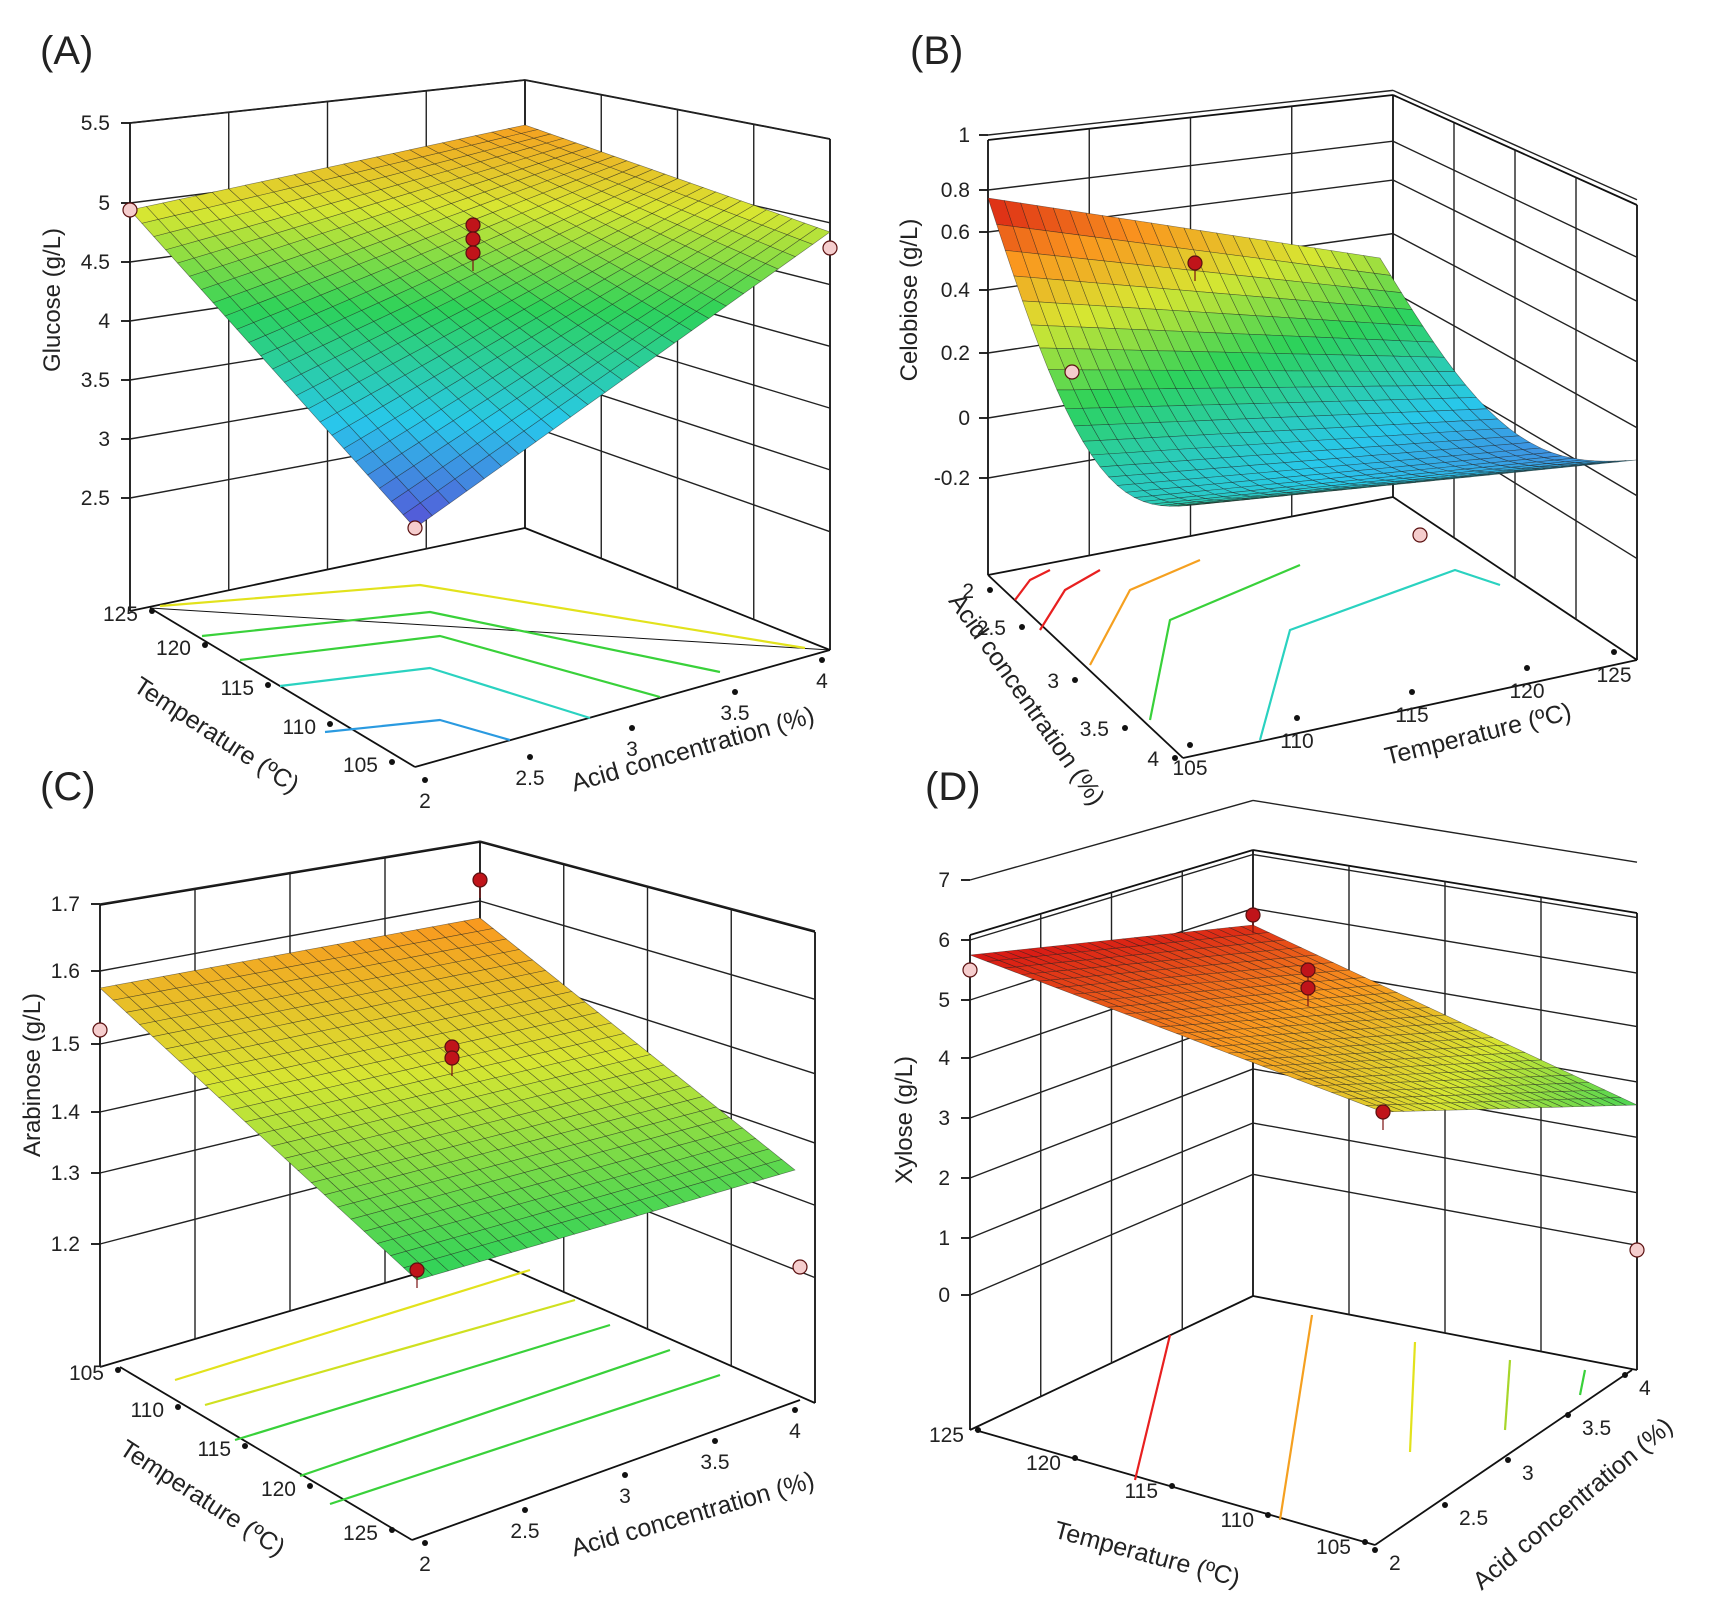 The width and height of the screenshot is (1717, 1606). What do you see at coordinates (944, 1088) in the screenshot?
I see `panel-d-z-ticks: 0 1 2 3 4 5 6 7` at bounding box center [944, 1088].